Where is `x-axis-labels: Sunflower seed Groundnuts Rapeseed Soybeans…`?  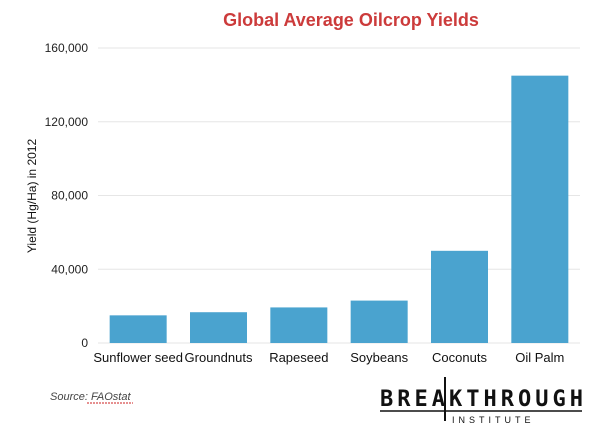 x-axis-labels: Sunflower seed Groundnuts Rapeseed Soybeans… is located at coordinates (328, 357).